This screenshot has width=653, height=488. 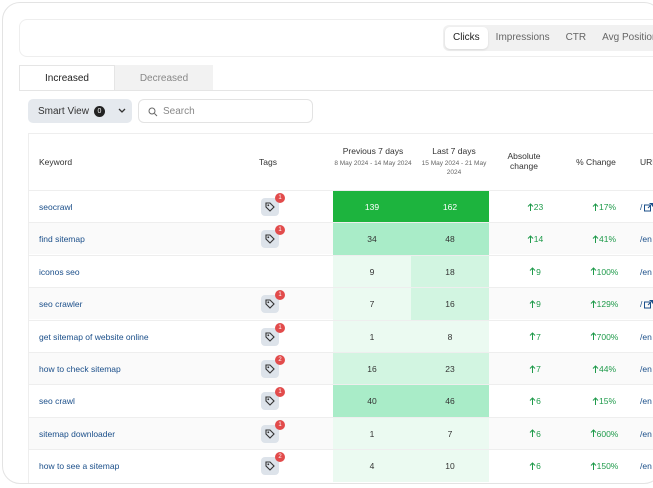 What do you see at coordinates (604, 401) in the screenshot?
I see `percent-change: 15%` at bounding box center [604, 401].